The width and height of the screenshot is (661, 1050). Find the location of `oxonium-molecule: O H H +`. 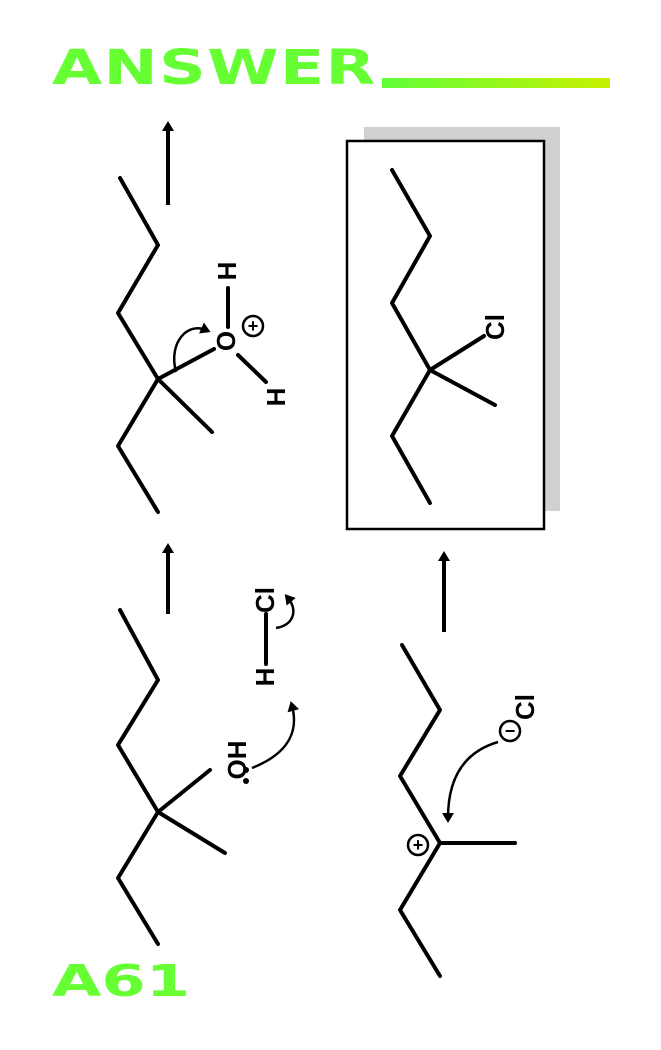

oxonium-molecule: O H H + is located at coordinates (203, 345).